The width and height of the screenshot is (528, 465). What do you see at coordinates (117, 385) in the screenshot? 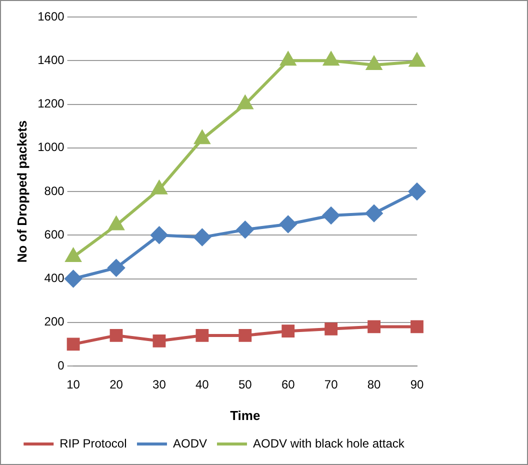
I see `x-tick-label: 20` at bounding box center [117, 385].